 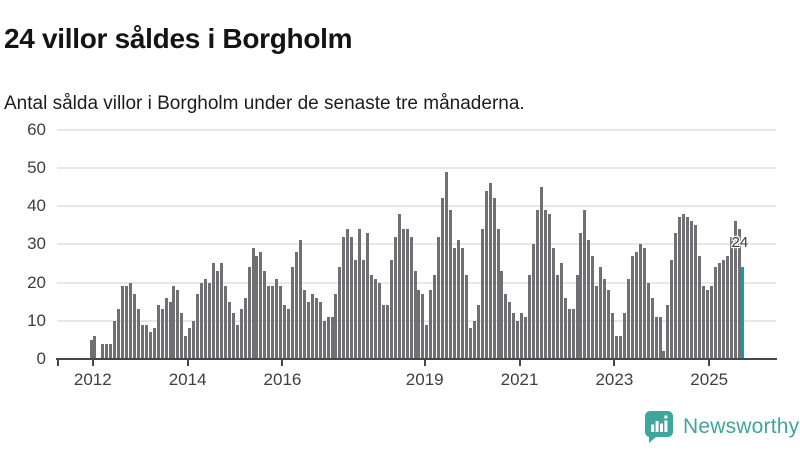 I want to click on x-axis-tick-2021, so click(x=519, y=363).